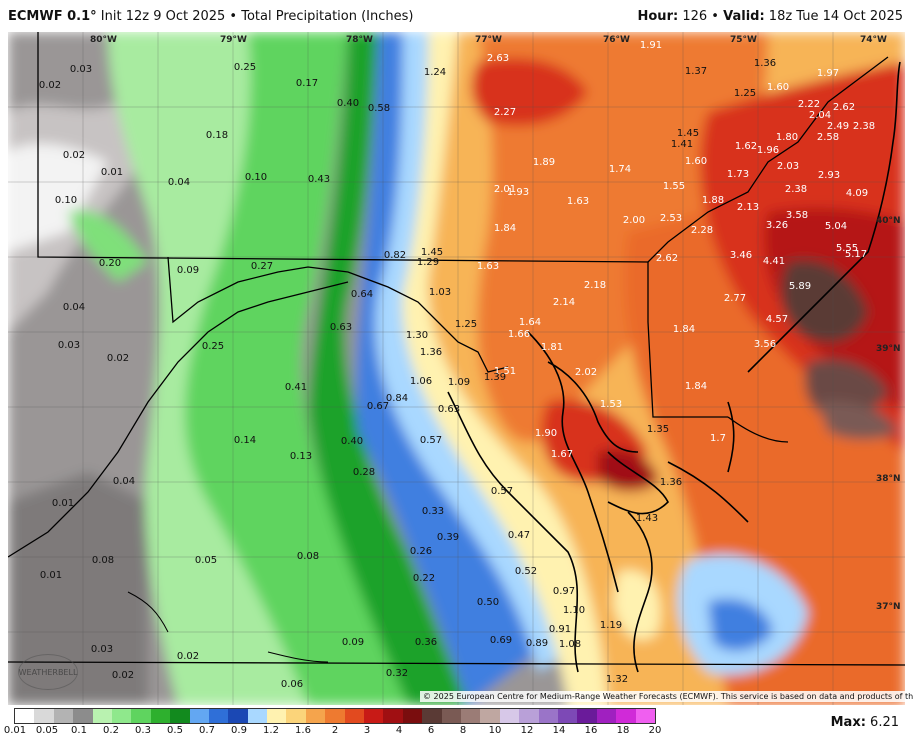 The width and height of the screenshot is (913, 750). I want to click on precip-value-label: 1.43, so click(647, 518).